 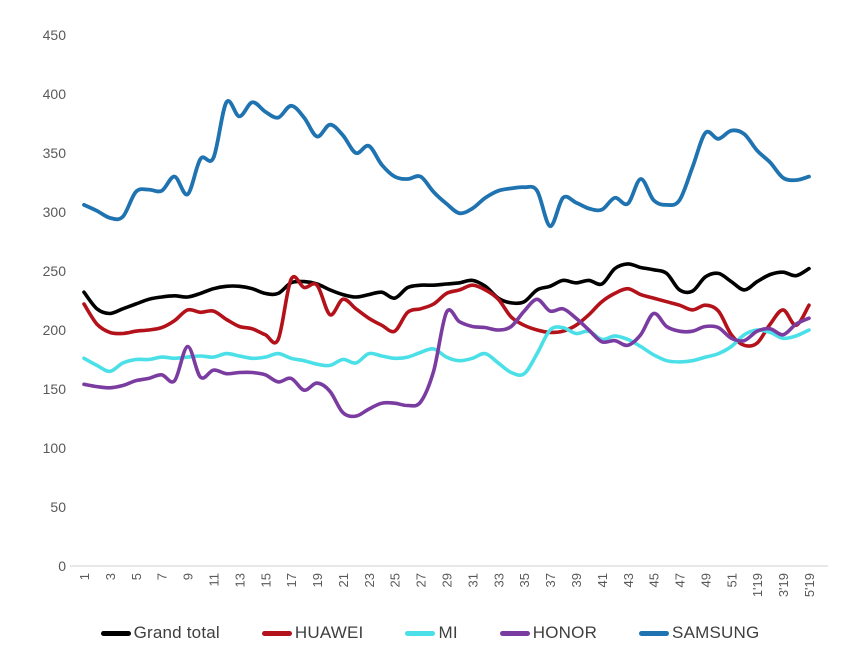 I want to click on x-tick-label: 5'19, so click(x=809, y=585).